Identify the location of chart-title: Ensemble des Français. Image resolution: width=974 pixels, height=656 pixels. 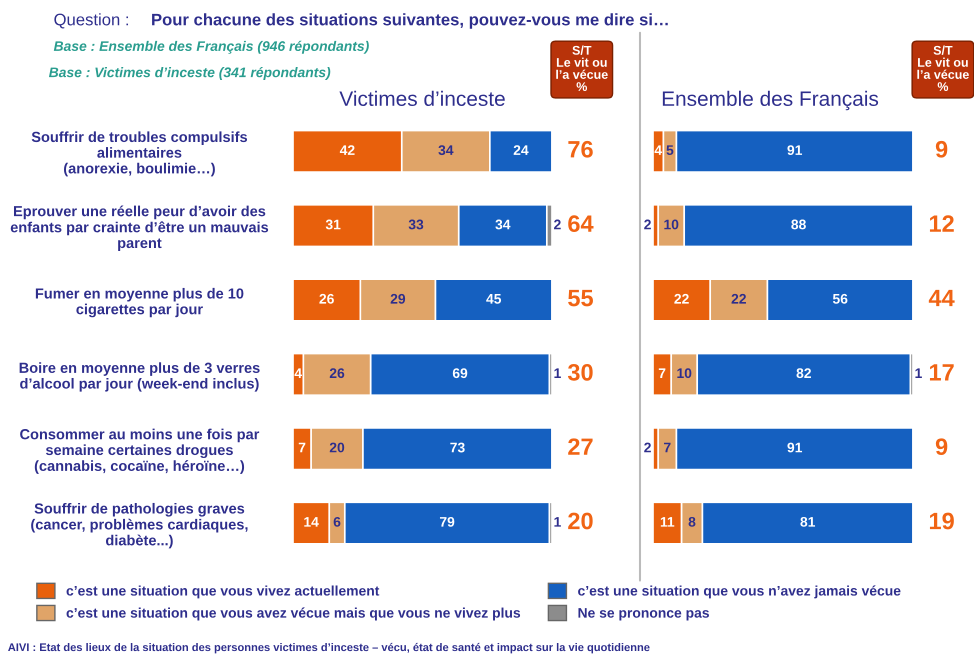
(770, 100).